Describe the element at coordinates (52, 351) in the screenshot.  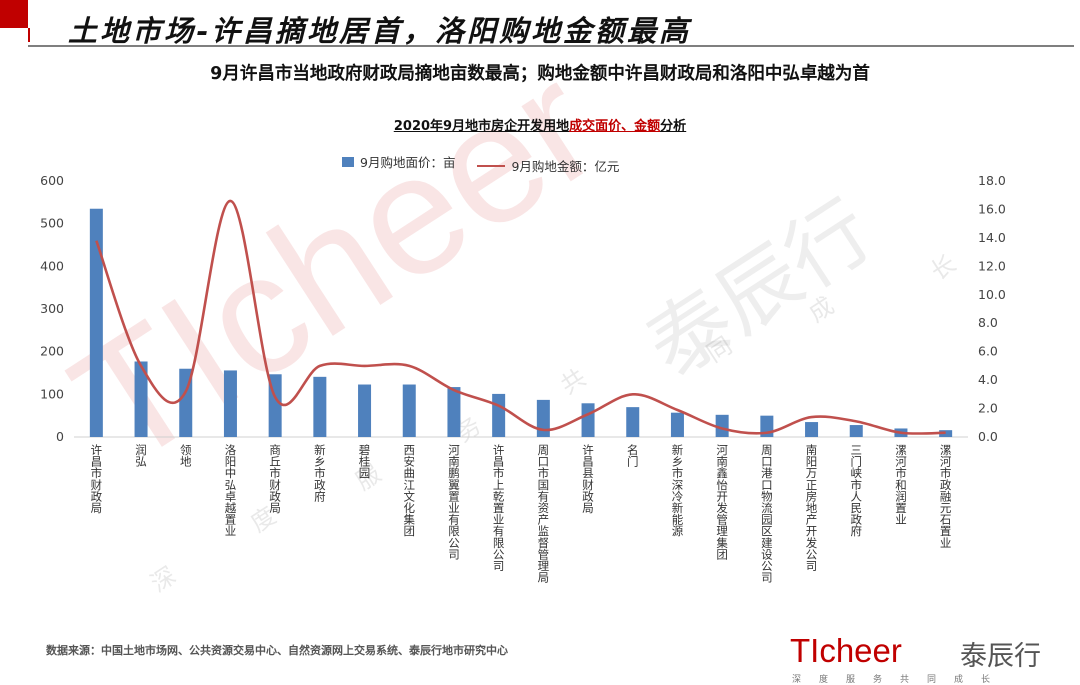
I see `y-left-tick-label: 200` at that location.